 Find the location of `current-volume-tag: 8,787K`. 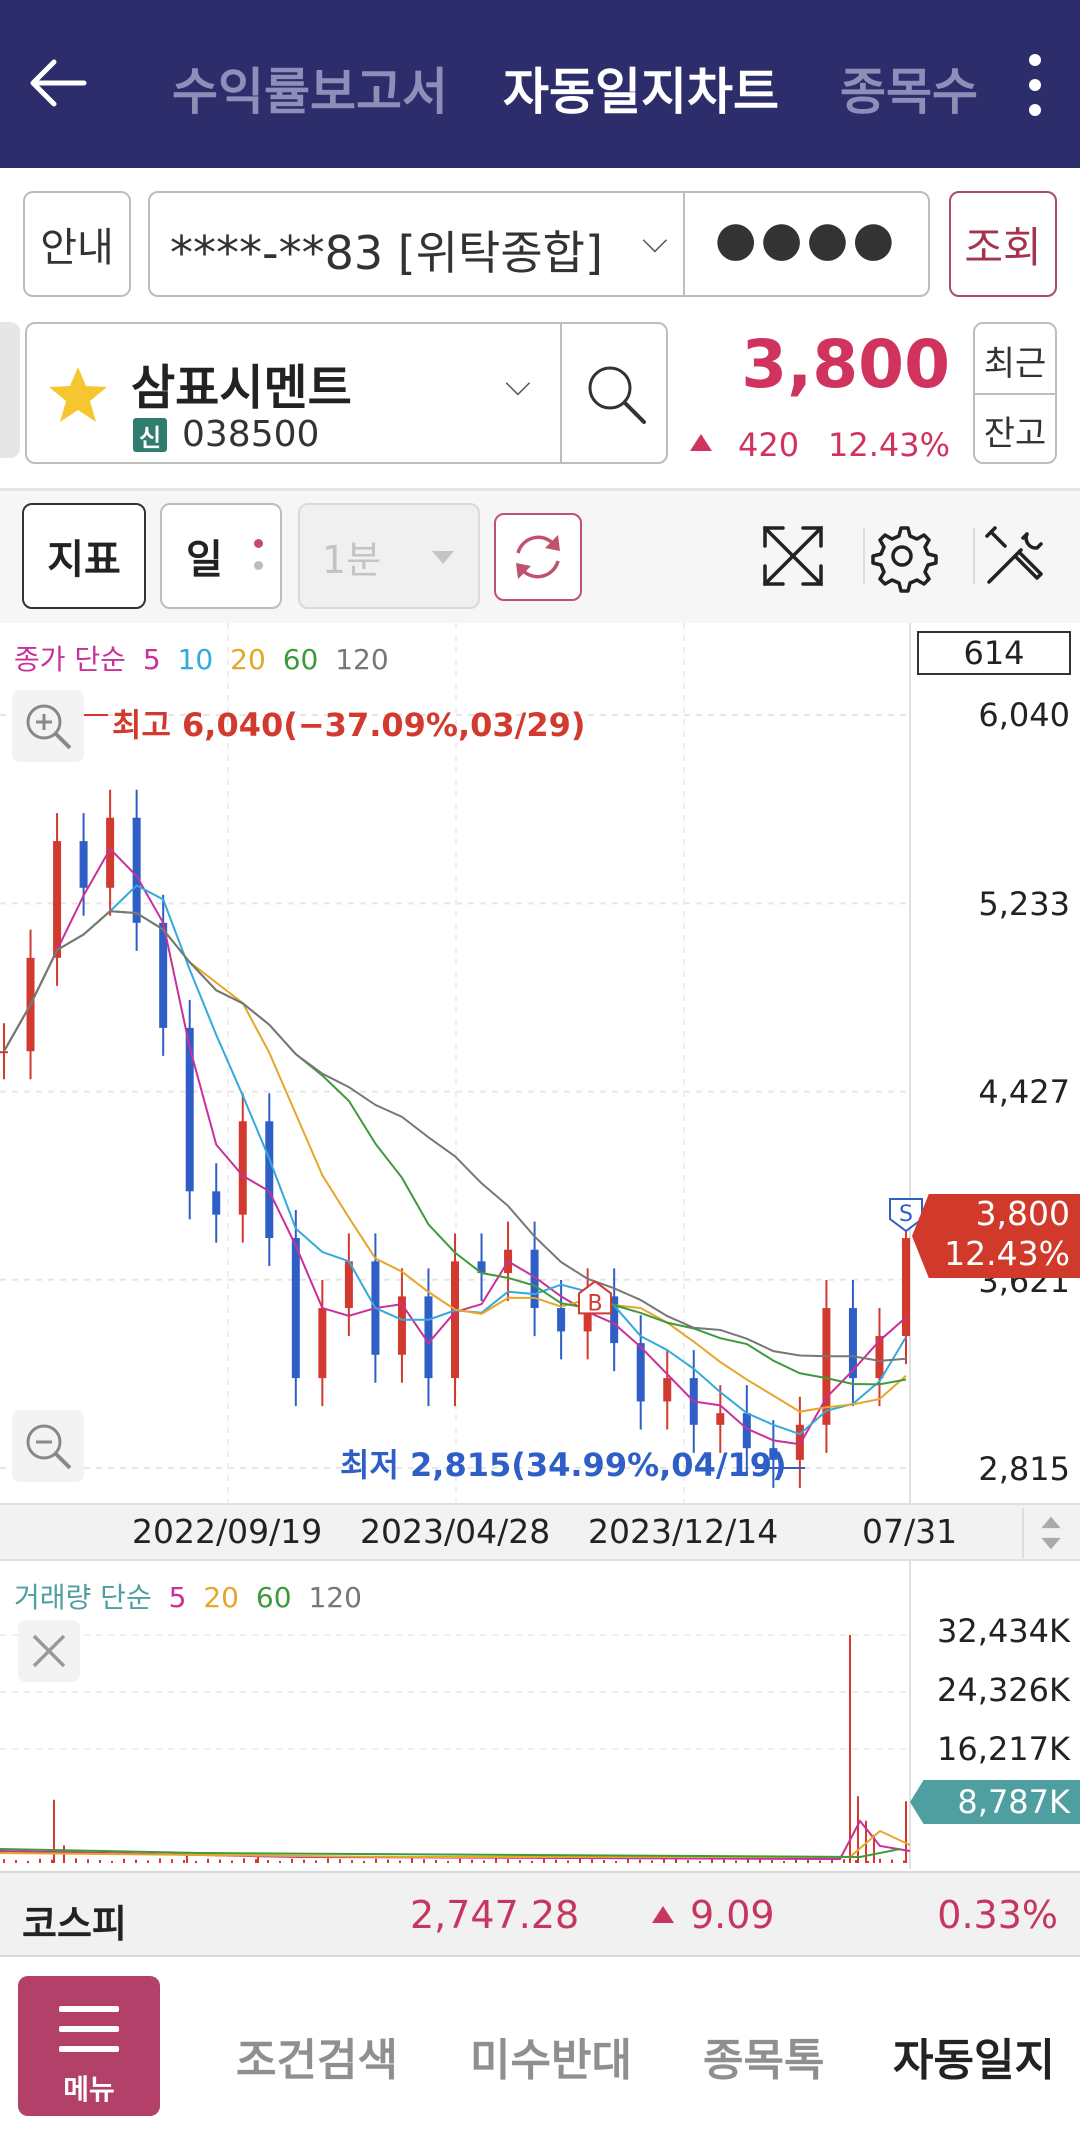

current-volume-tag: 8,787K is located at coordinates (995, 1802).